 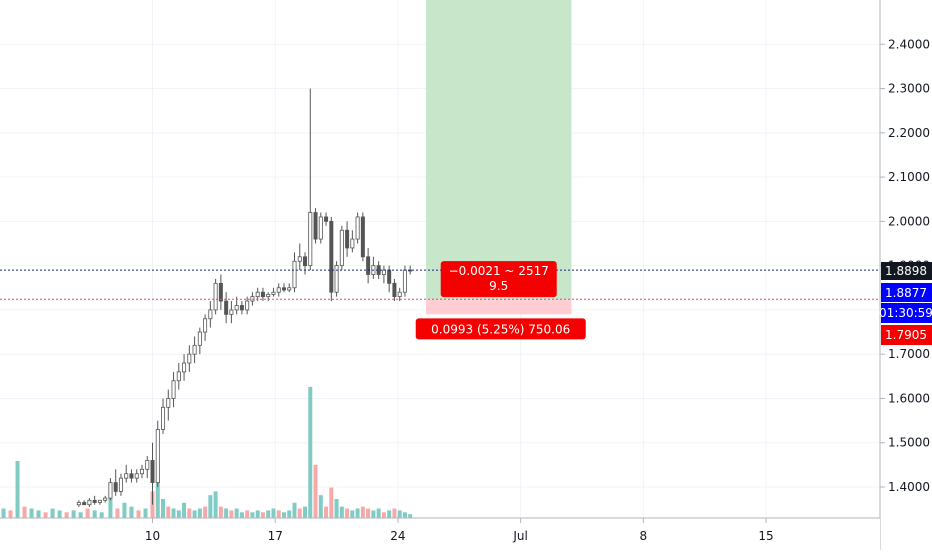 I want to click on price-tick-label-10: 2.4000, so click(x=909, y=44).